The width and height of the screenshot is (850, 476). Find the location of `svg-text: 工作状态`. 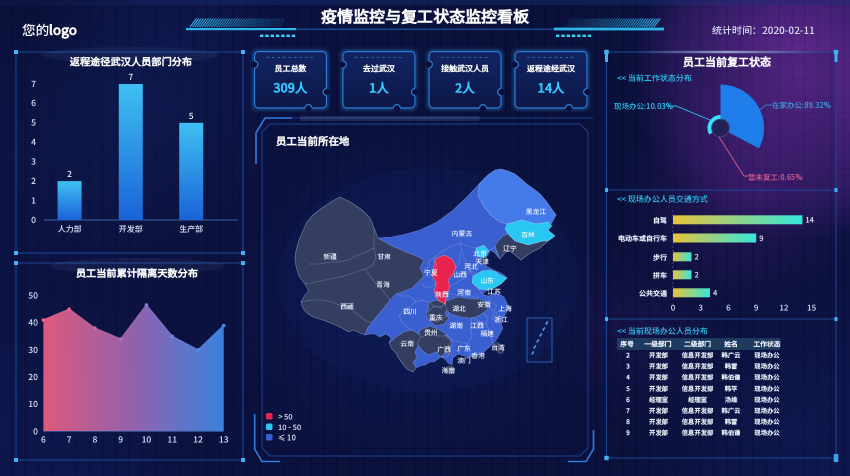

svg-text: 工作状态 is located at coordinates (766, 344).